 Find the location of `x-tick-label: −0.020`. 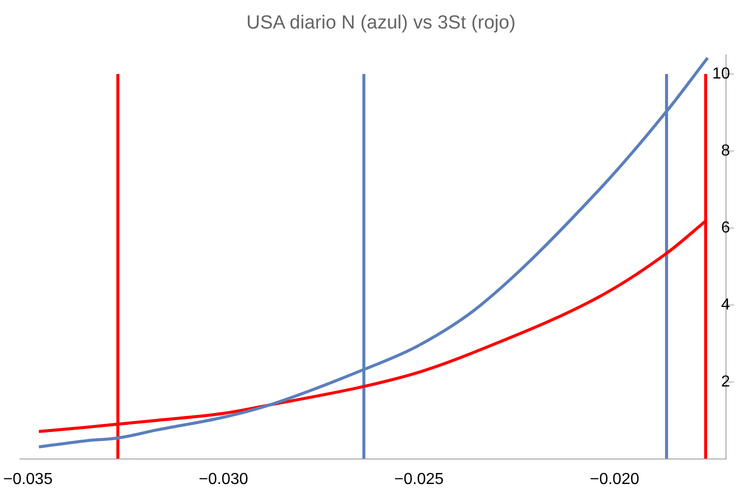

x-tick-label: −0.020 is located at coordinates (615, 479).